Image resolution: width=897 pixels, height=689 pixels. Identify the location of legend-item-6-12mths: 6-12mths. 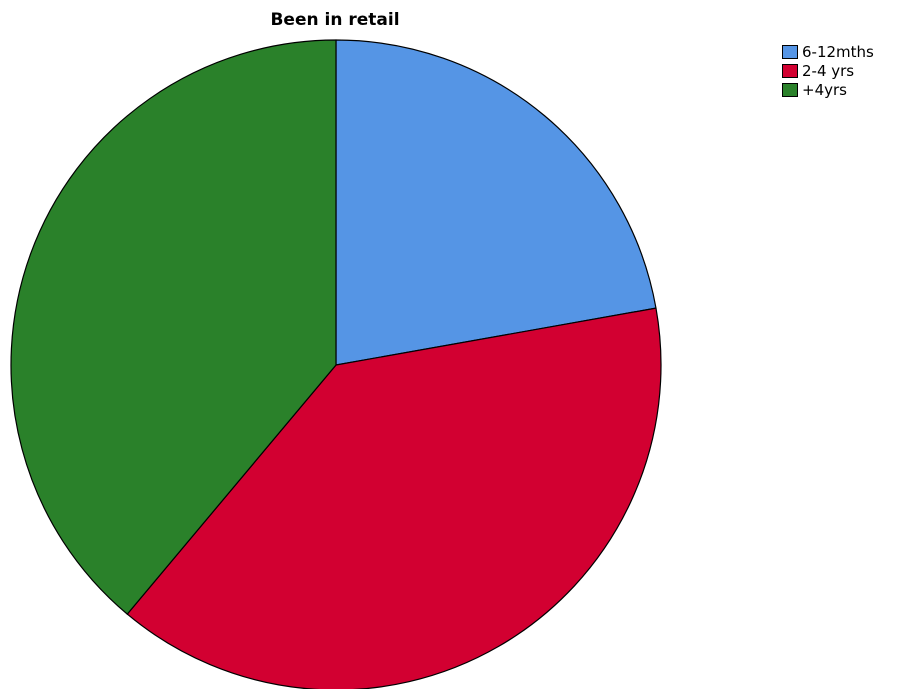
(828, 51).